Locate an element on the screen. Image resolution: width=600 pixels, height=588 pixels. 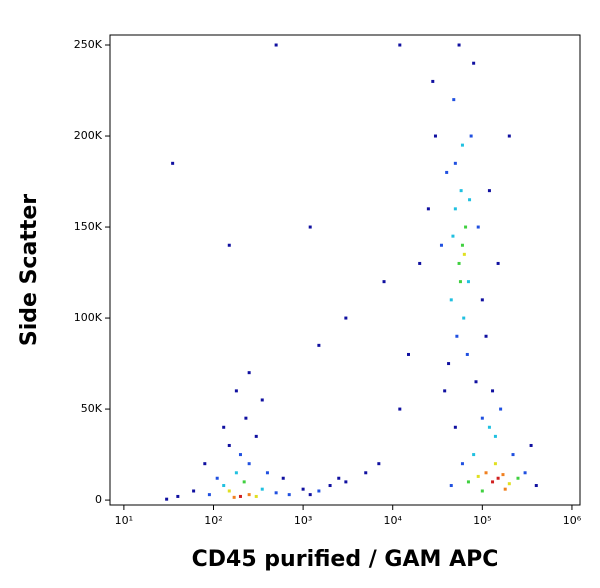
y-tick-label: 200K is located at coordinates (88, 135).